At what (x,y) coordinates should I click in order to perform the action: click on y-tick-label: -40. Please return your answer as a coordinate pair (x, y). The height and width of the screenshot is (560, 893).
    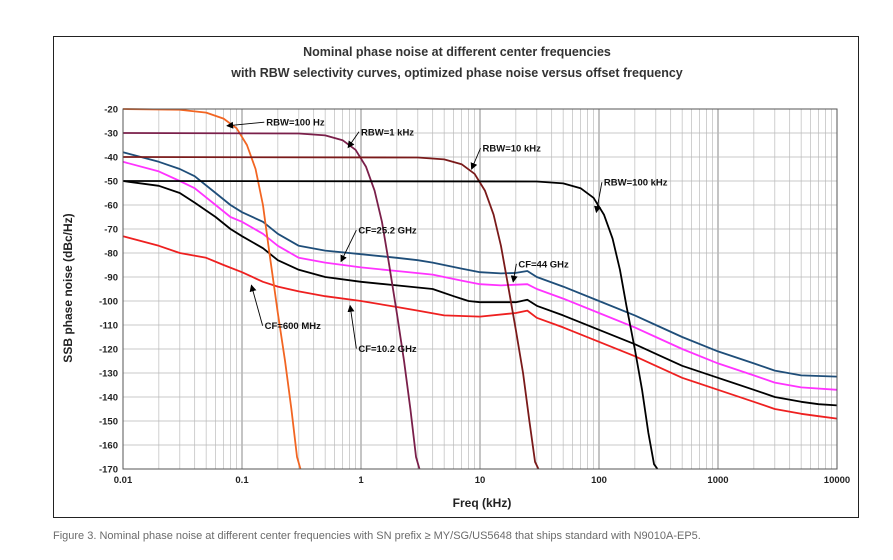
    Looking at the image, I should click on (111, 158).